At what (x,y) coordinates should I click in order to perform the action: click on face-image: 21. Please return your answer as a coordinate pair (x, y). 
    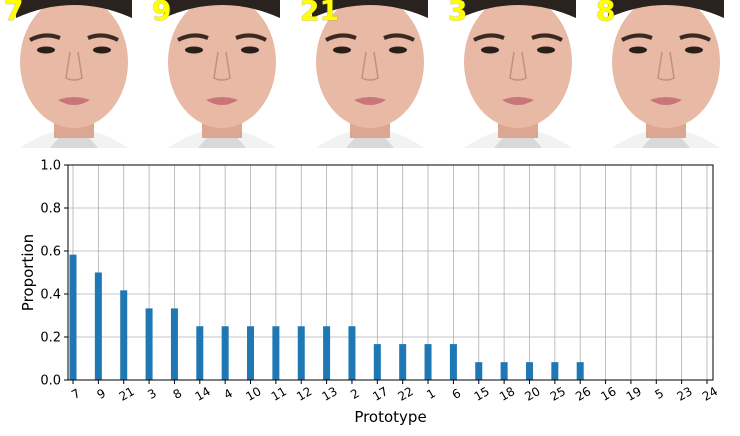
    Looking at the image, I should click on (370, 74).